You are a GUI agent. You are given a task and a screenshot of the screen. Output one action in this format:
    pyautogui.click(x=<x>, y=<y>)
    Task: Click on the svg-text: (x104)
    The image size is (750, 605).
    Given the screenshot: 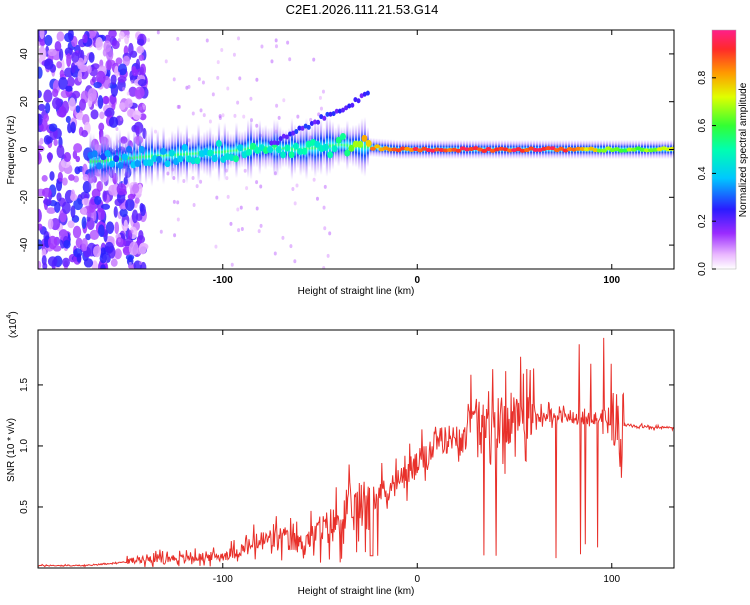 What is the action you would take?
    pyautogui.click(x=12, y=324)
    